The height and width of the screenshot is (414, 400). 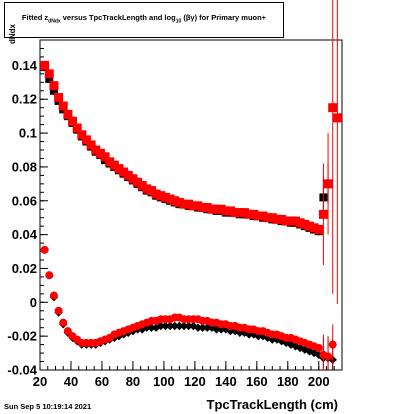 I want to click on x-tick-label: 60, so click(x=102, y=381).